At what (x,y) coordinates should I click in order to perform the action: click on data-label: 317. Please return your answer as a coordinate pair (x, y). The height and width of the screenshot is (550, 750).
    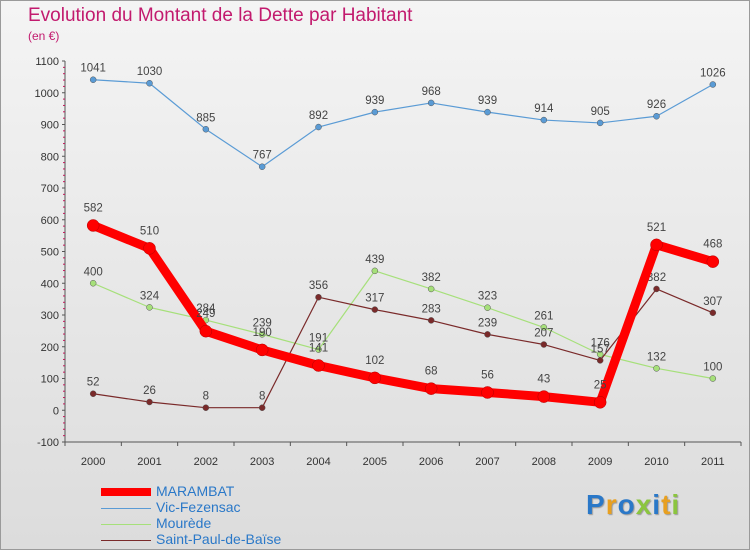
    Looking at the image, I should click on (374, 299).